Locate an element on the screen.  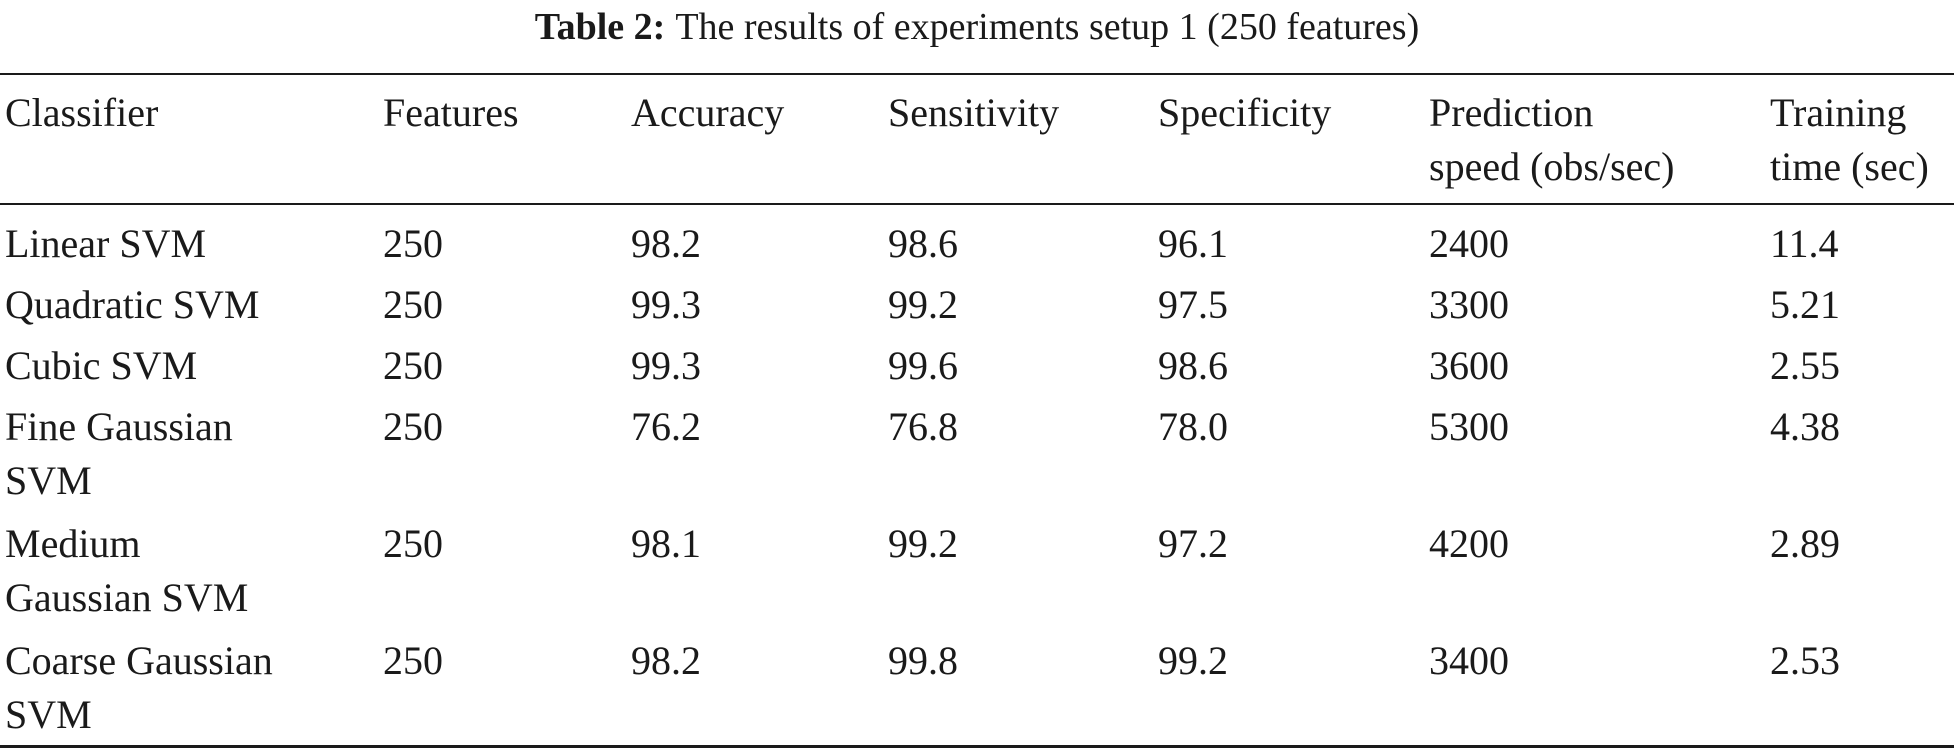
table-cell-line: 2400 is located at coordinates (1469, 243).